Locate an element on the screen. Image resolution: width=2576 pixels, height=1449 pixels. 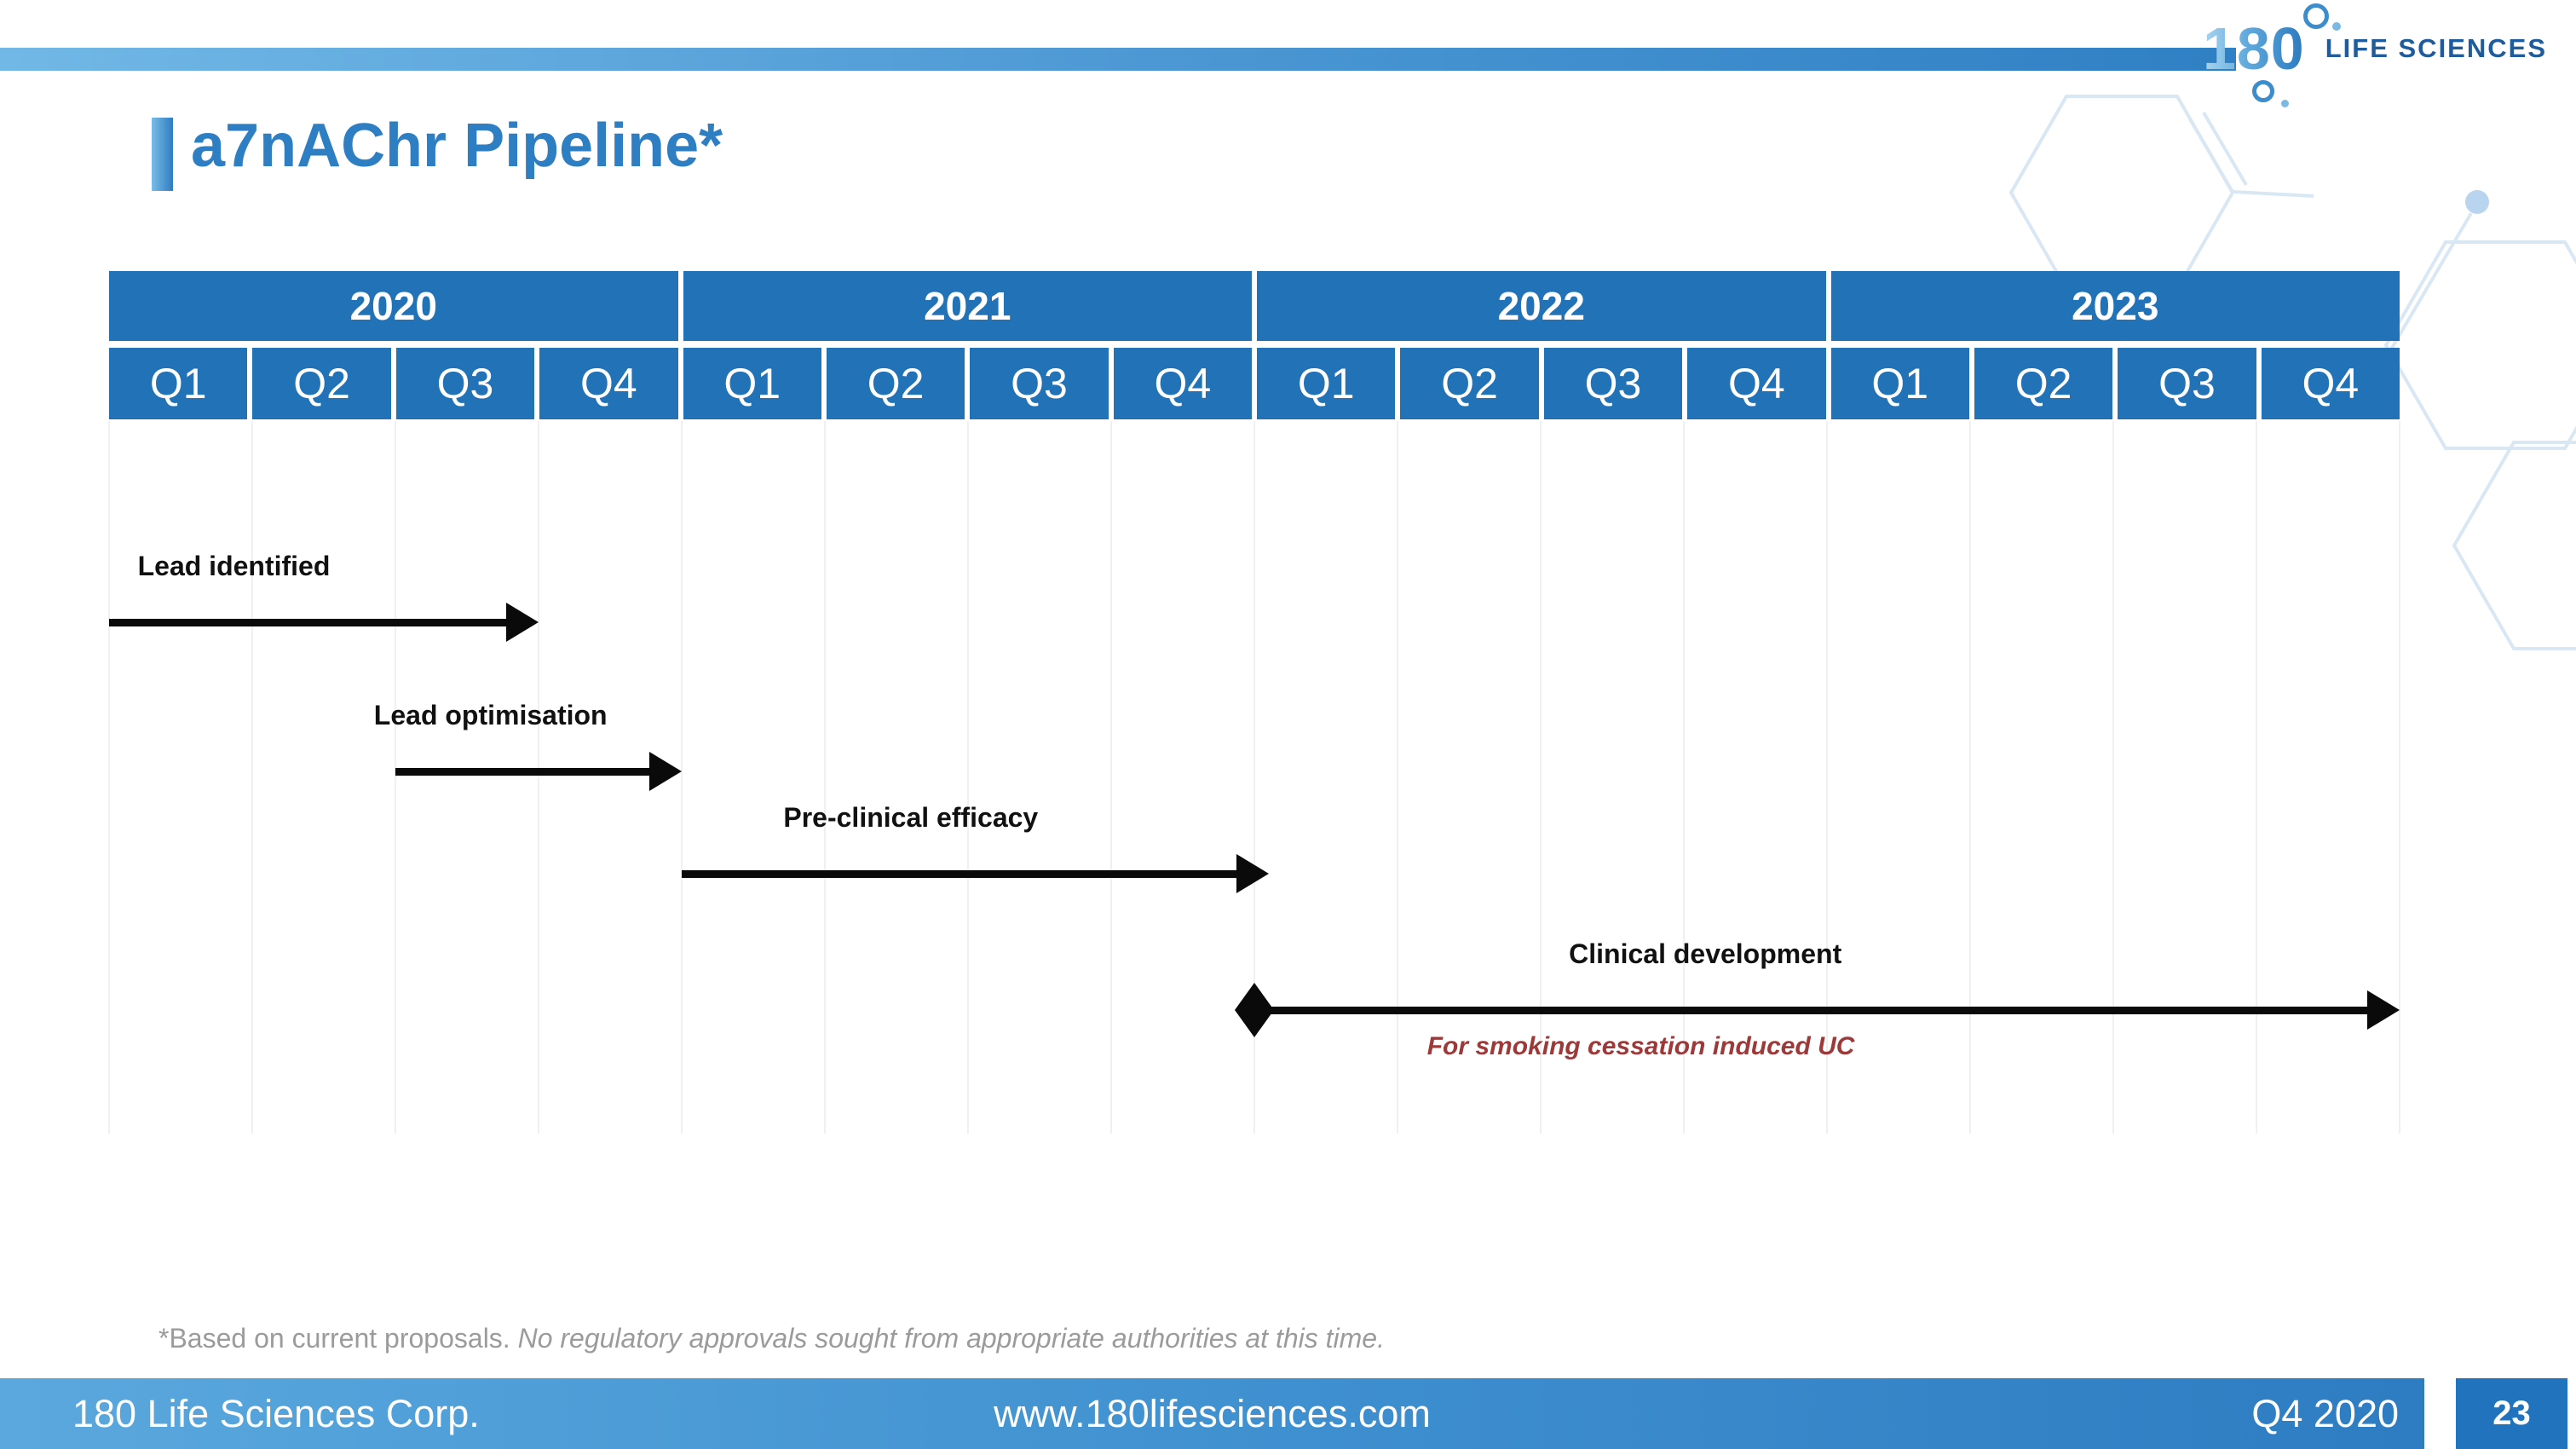
year-cell: 2022 is located at coordinates (1541, 306).